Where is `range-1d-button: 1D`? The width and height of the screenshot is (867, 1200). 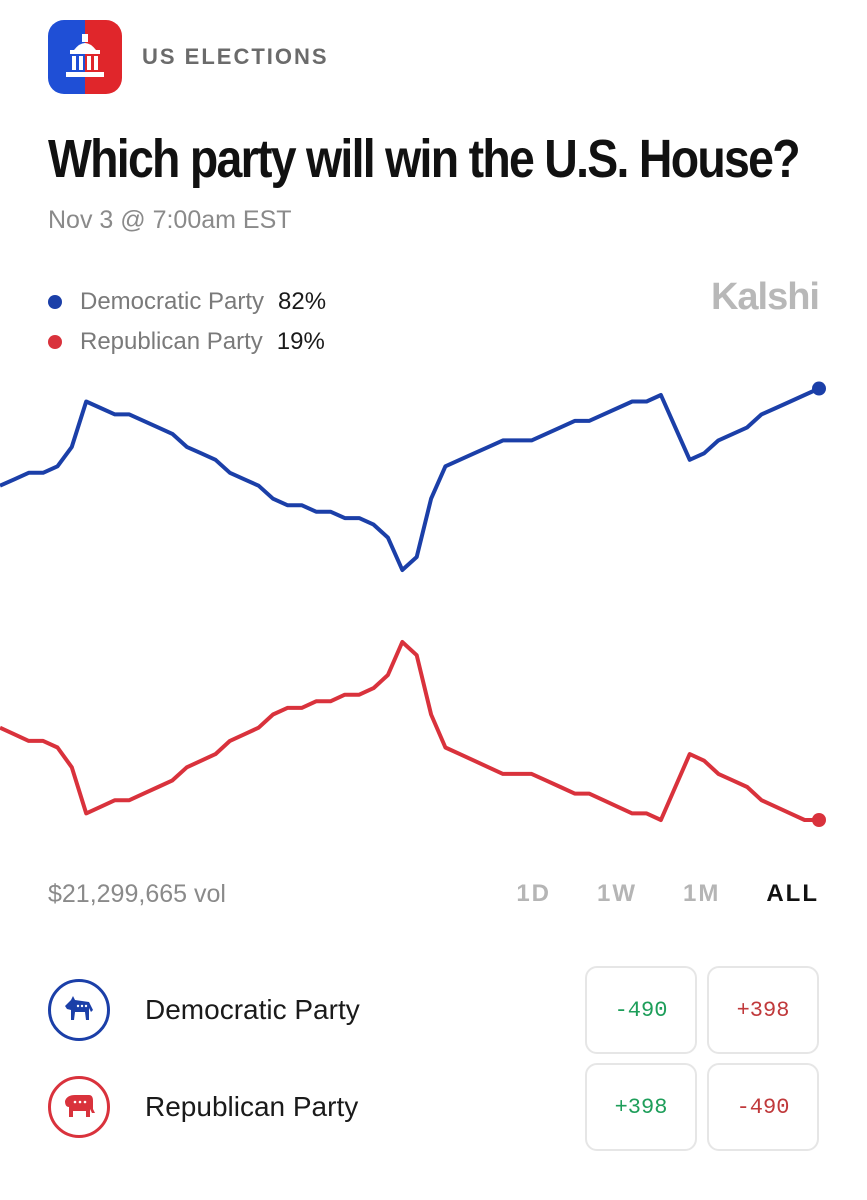
range-1d-button: 1D is located at coordinates (533, 893).